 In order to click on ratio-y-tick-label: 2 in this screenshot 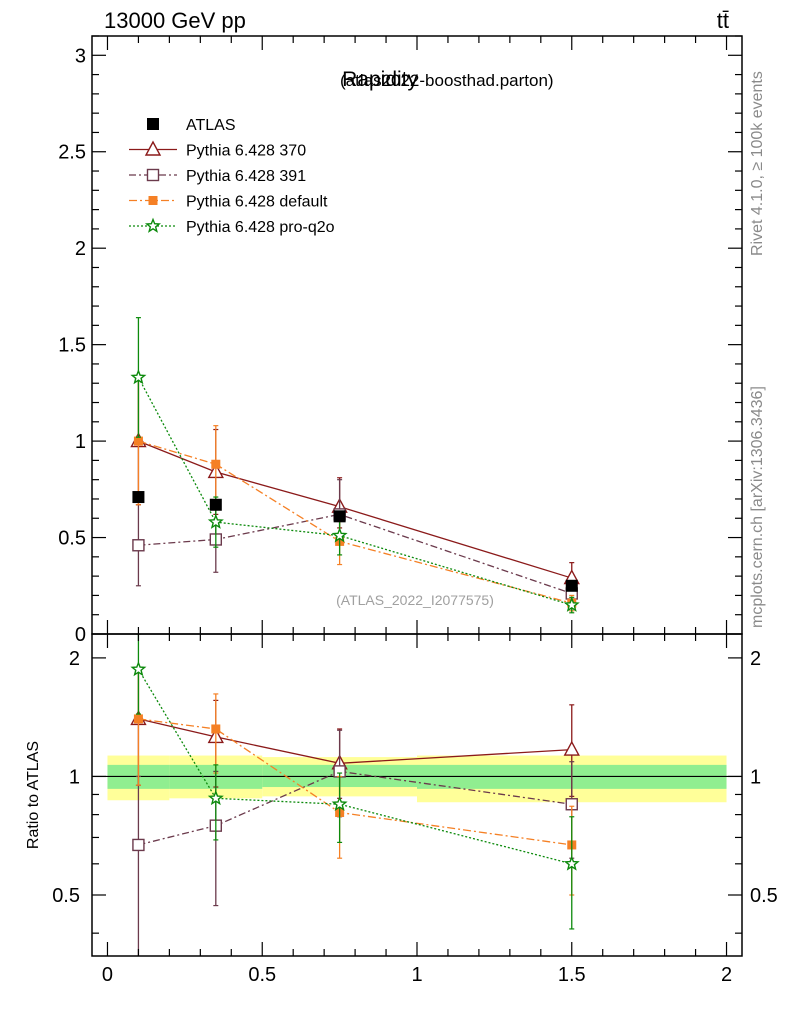, I will do `click(74, 659)`.